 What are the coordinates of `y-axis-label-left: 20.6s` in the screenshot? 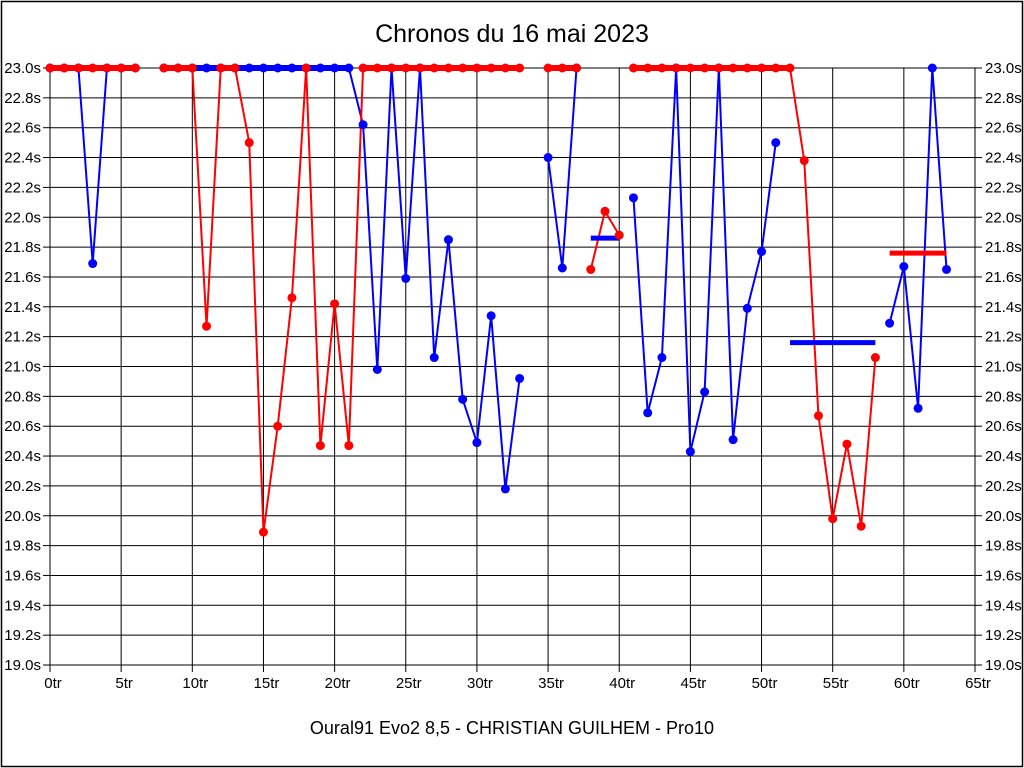 It's located at (22, 426).